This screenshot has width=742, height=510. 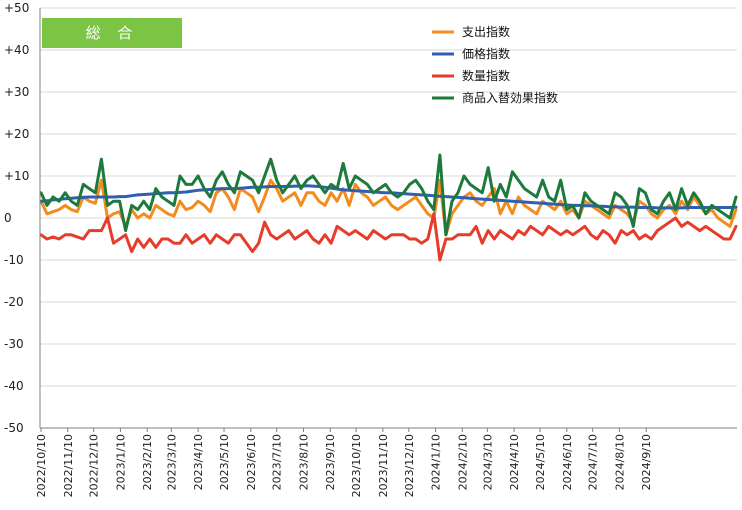 I want to click on x-tick-label: 2022/12/10, so click(x=94, y=465).